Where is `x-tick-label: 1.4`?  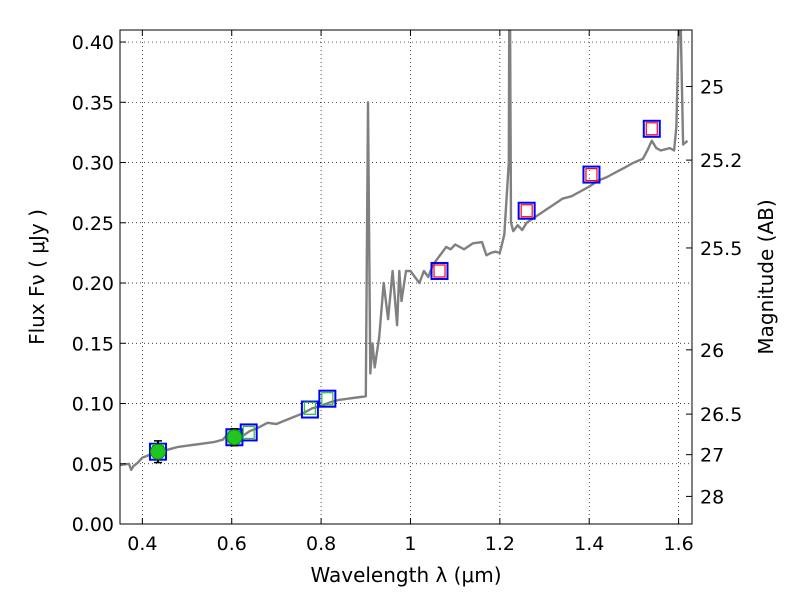 x-tick-label: 1.4 is located at coordinates (589, 544).